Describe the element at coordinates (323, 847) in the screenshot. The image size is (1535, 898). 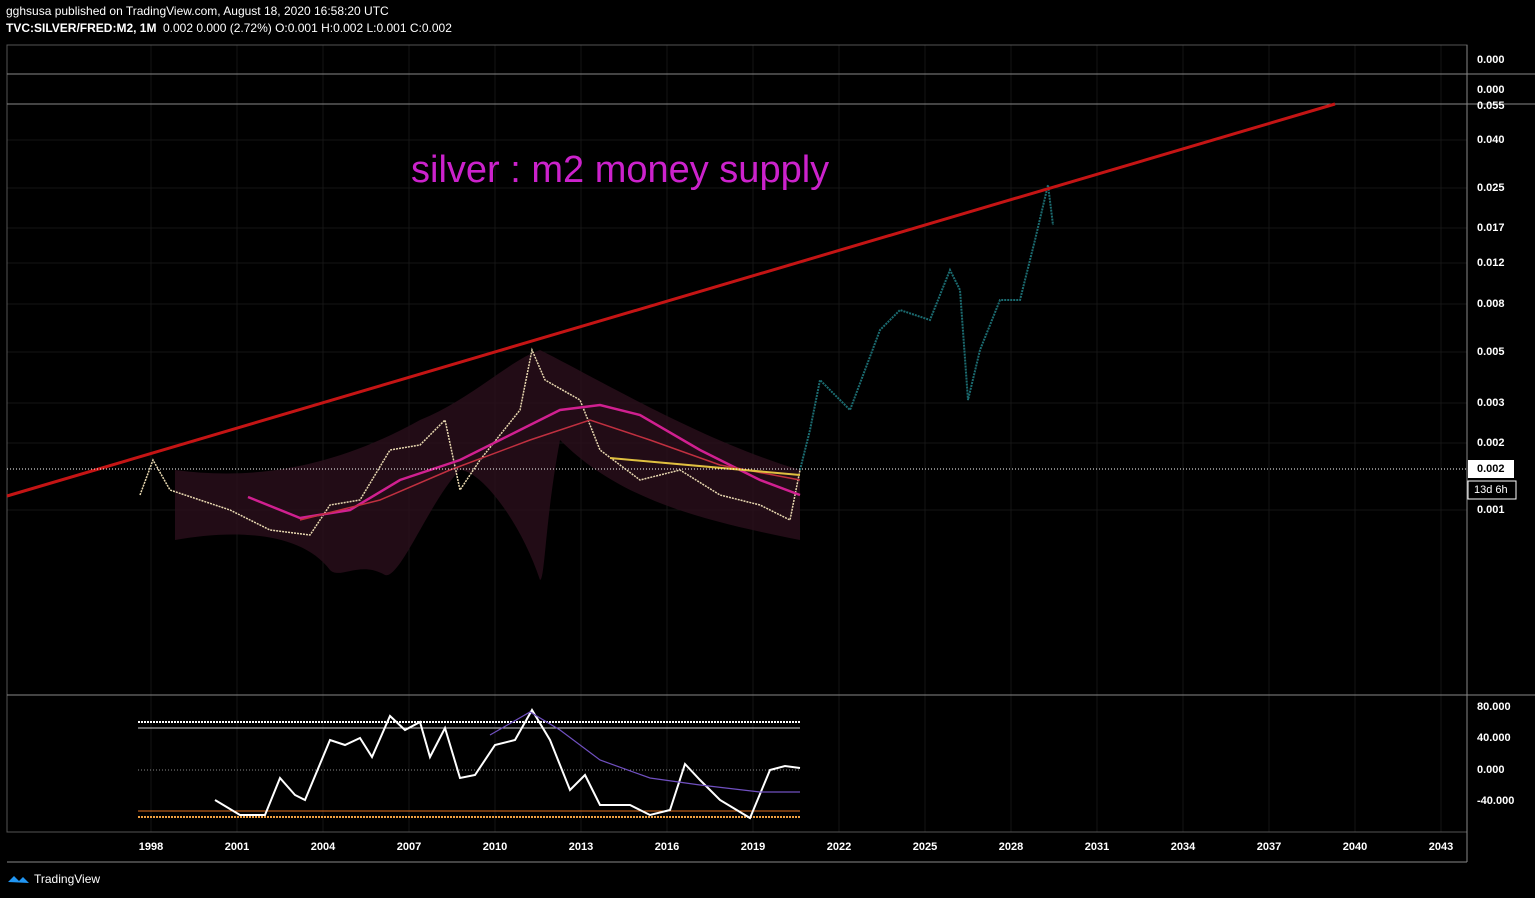
I see `time-tick-label: 2004` at that location.